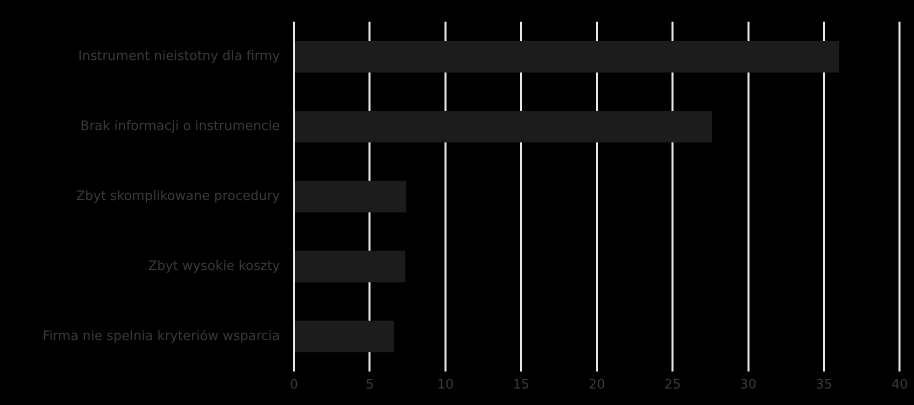 This screenshot has height=405, width=914. I want to click on x-tick-label: 10, so click(445, 385).